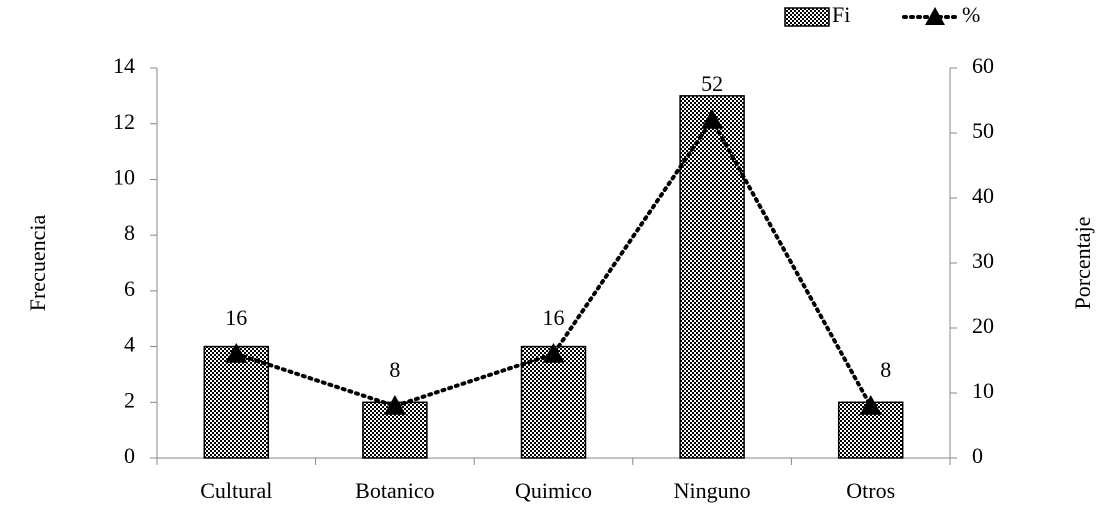 This screenshot has width=1112, height=510. What do you see at coordinates (983, 130) in the screenshot?
I see `y2-tick-label: 50` at bounding box center [983, 130].